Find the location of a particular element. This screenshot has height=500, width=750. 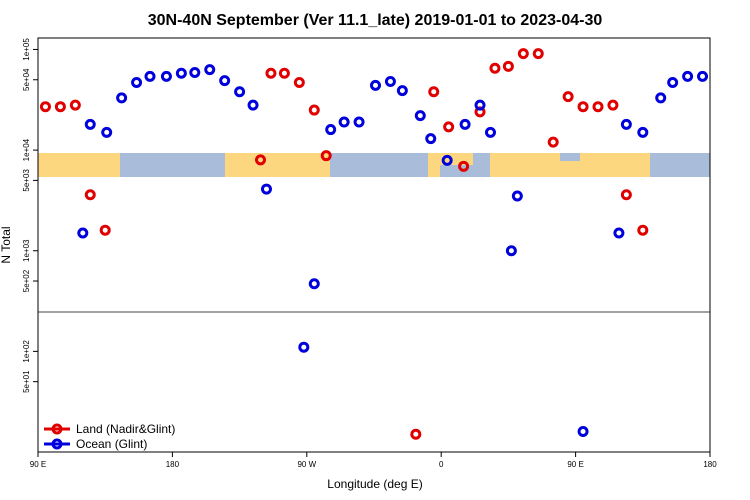

y-axis-label: N Total is located at coordinates (6, 244).